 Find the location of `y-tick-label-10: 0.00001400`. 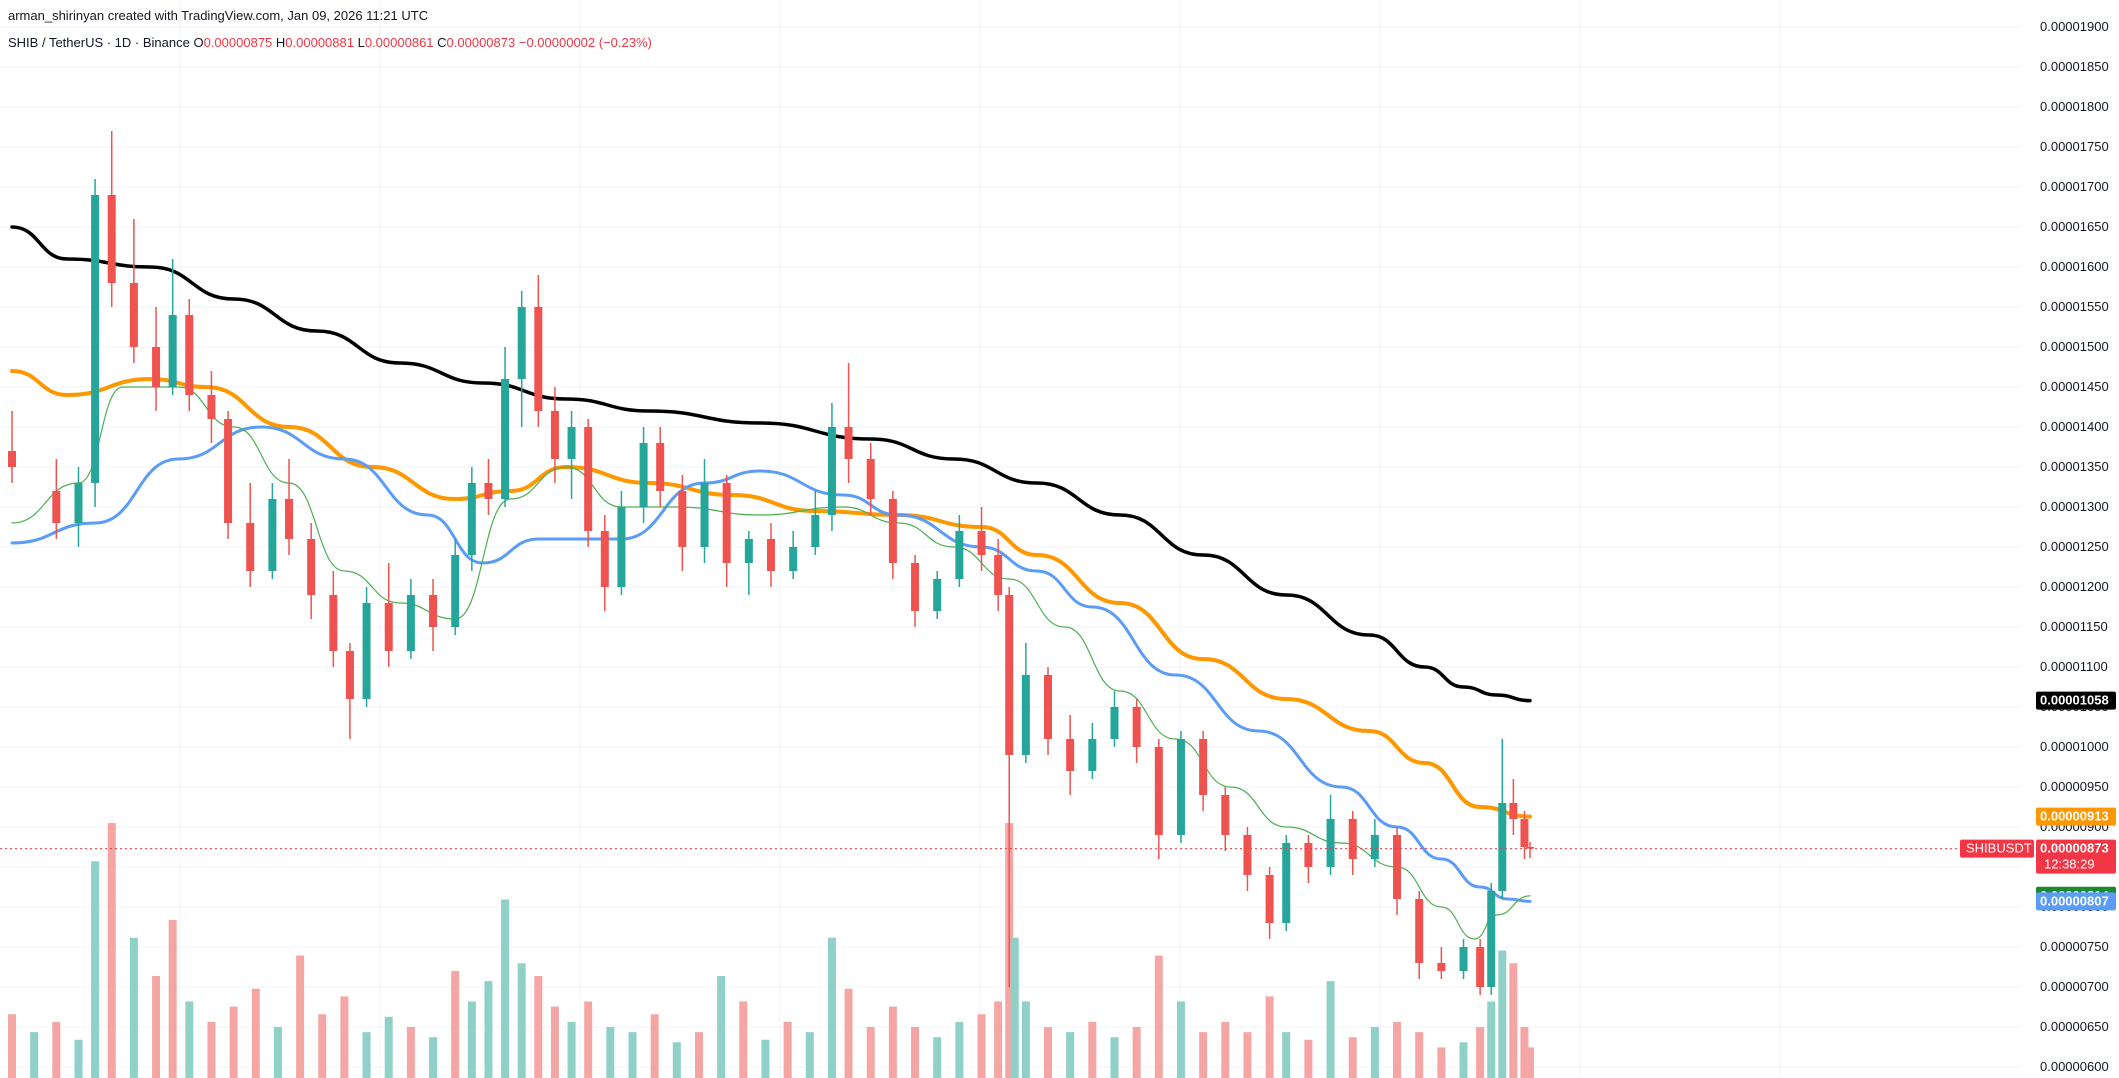

y-tick-label-10: 0.00001400 is located at coordinates (2074, 426).